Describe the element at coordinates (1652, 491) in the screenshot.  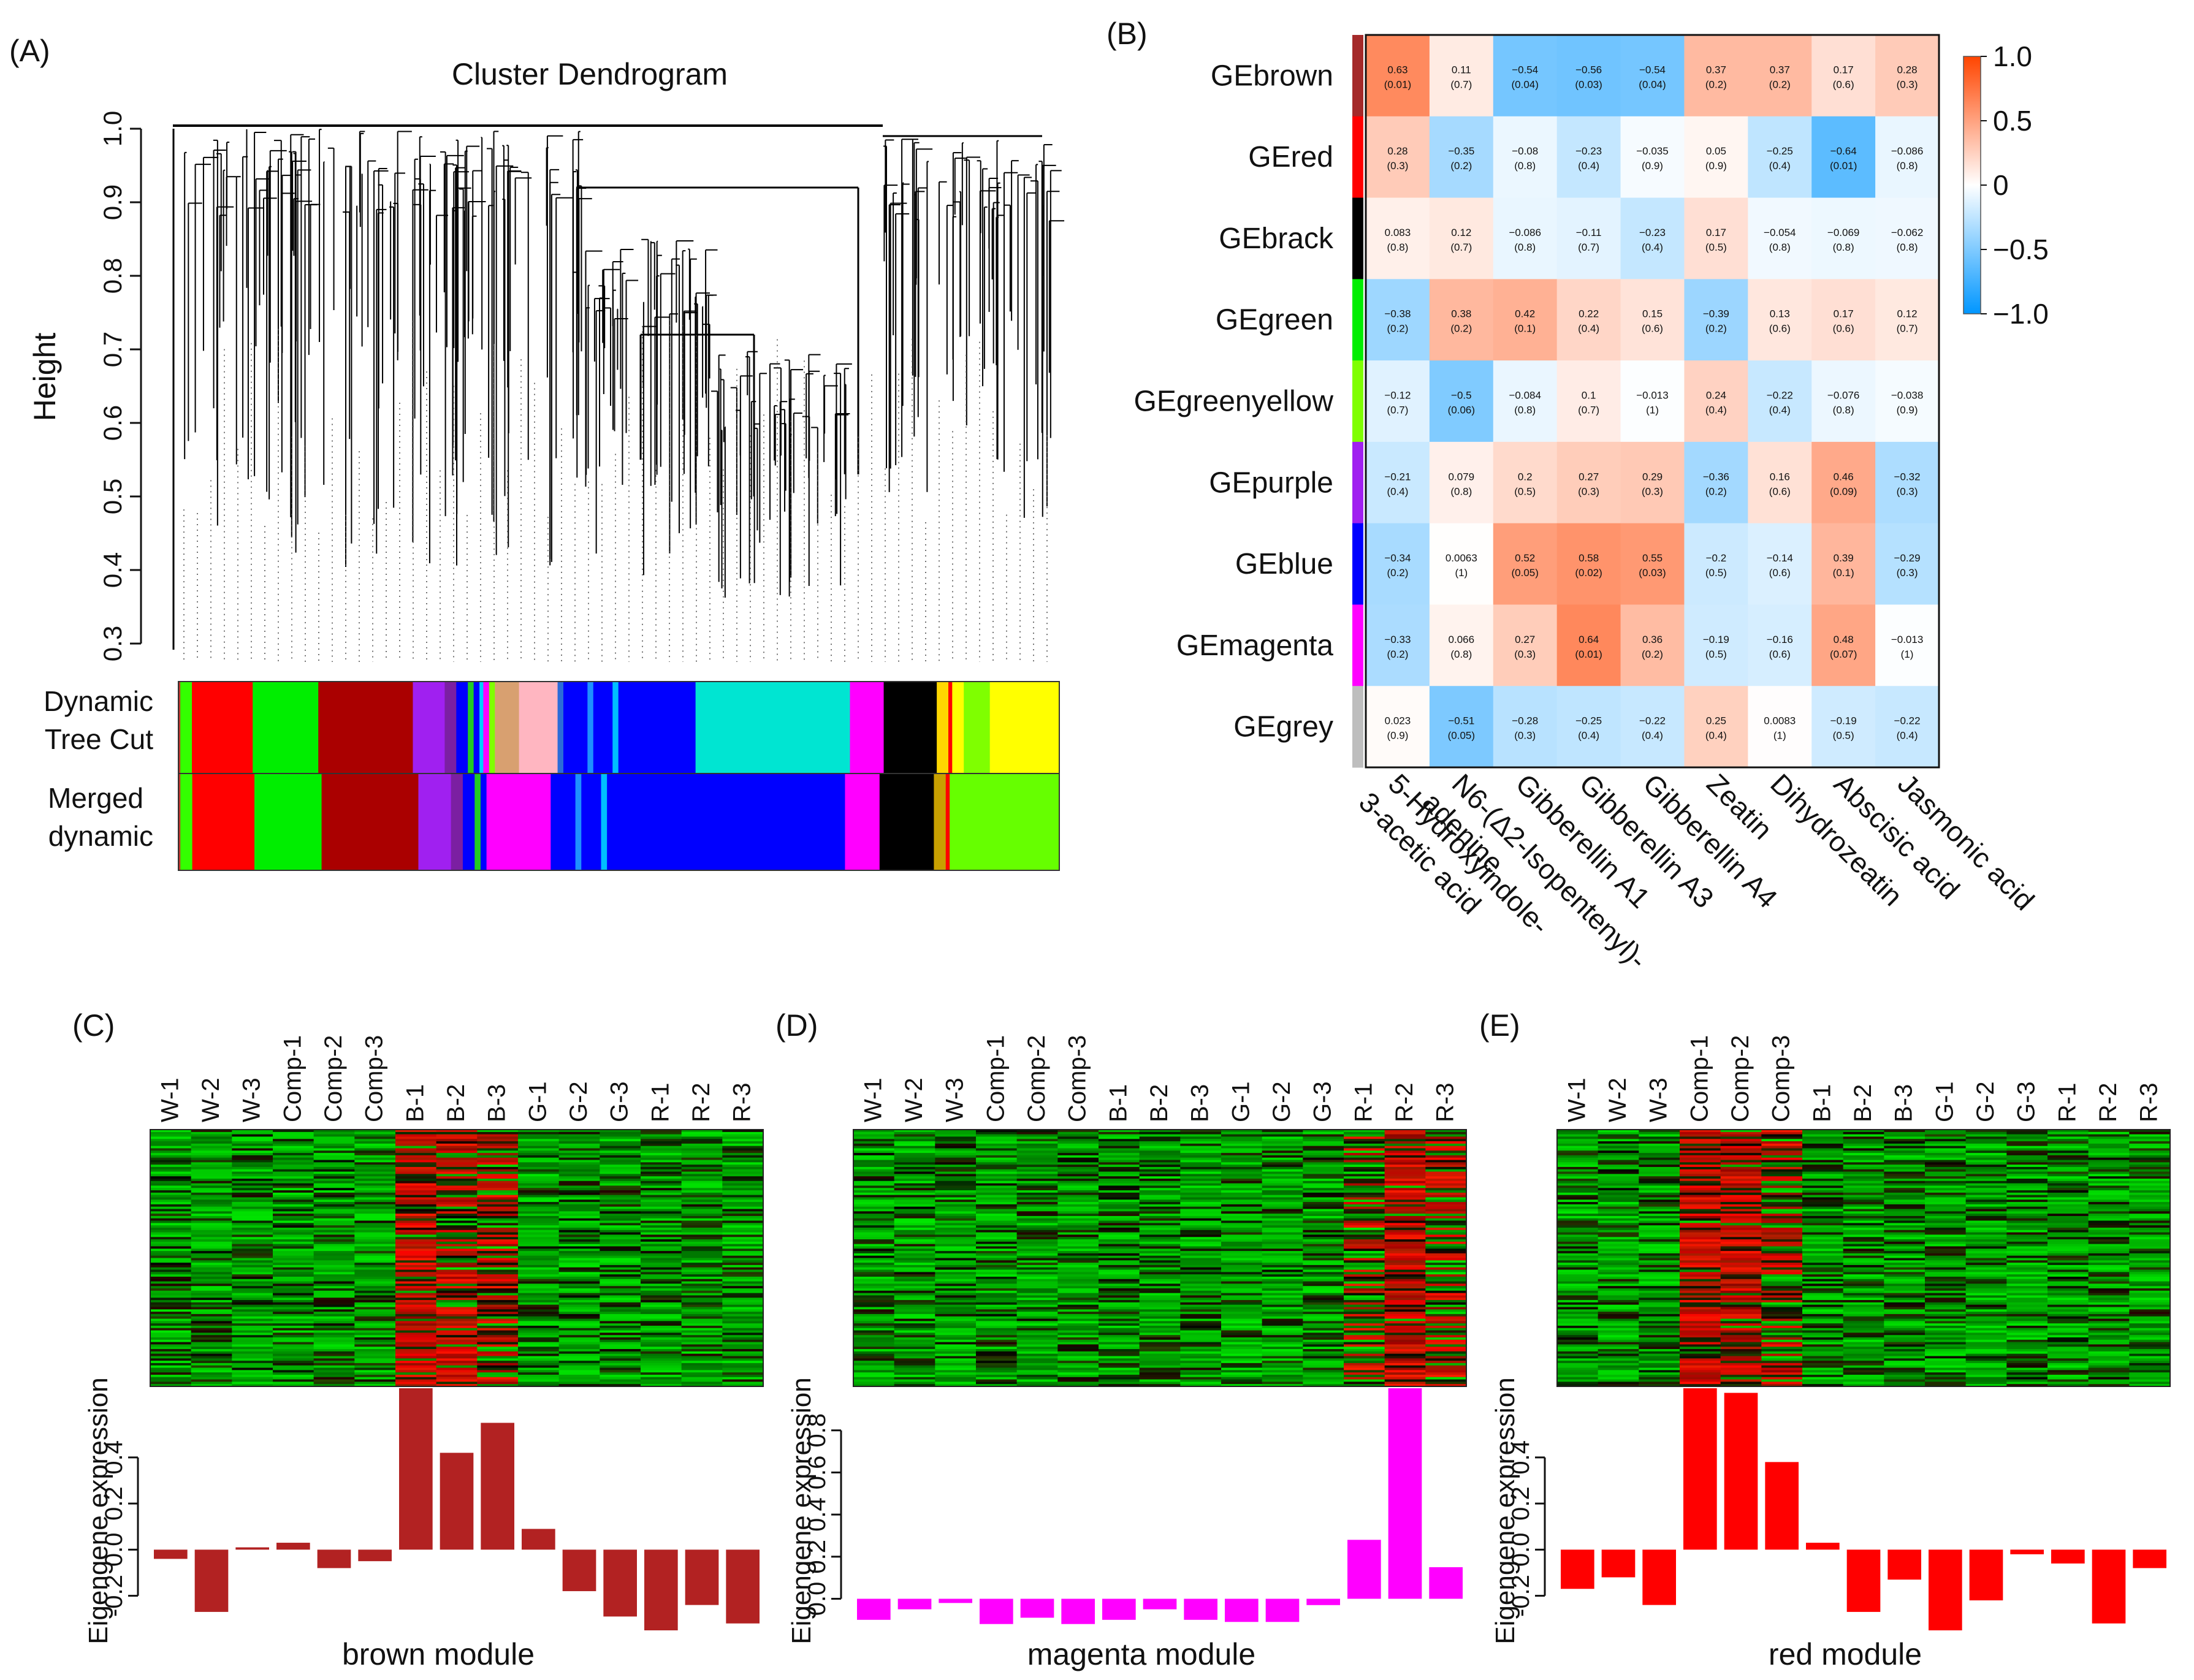
I see `cell-pvalue: (0.3)` at that location.